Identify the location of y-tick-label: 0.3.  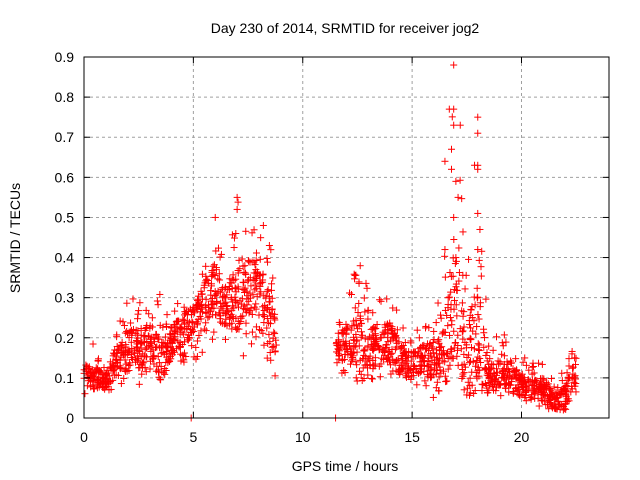
(65, 298).